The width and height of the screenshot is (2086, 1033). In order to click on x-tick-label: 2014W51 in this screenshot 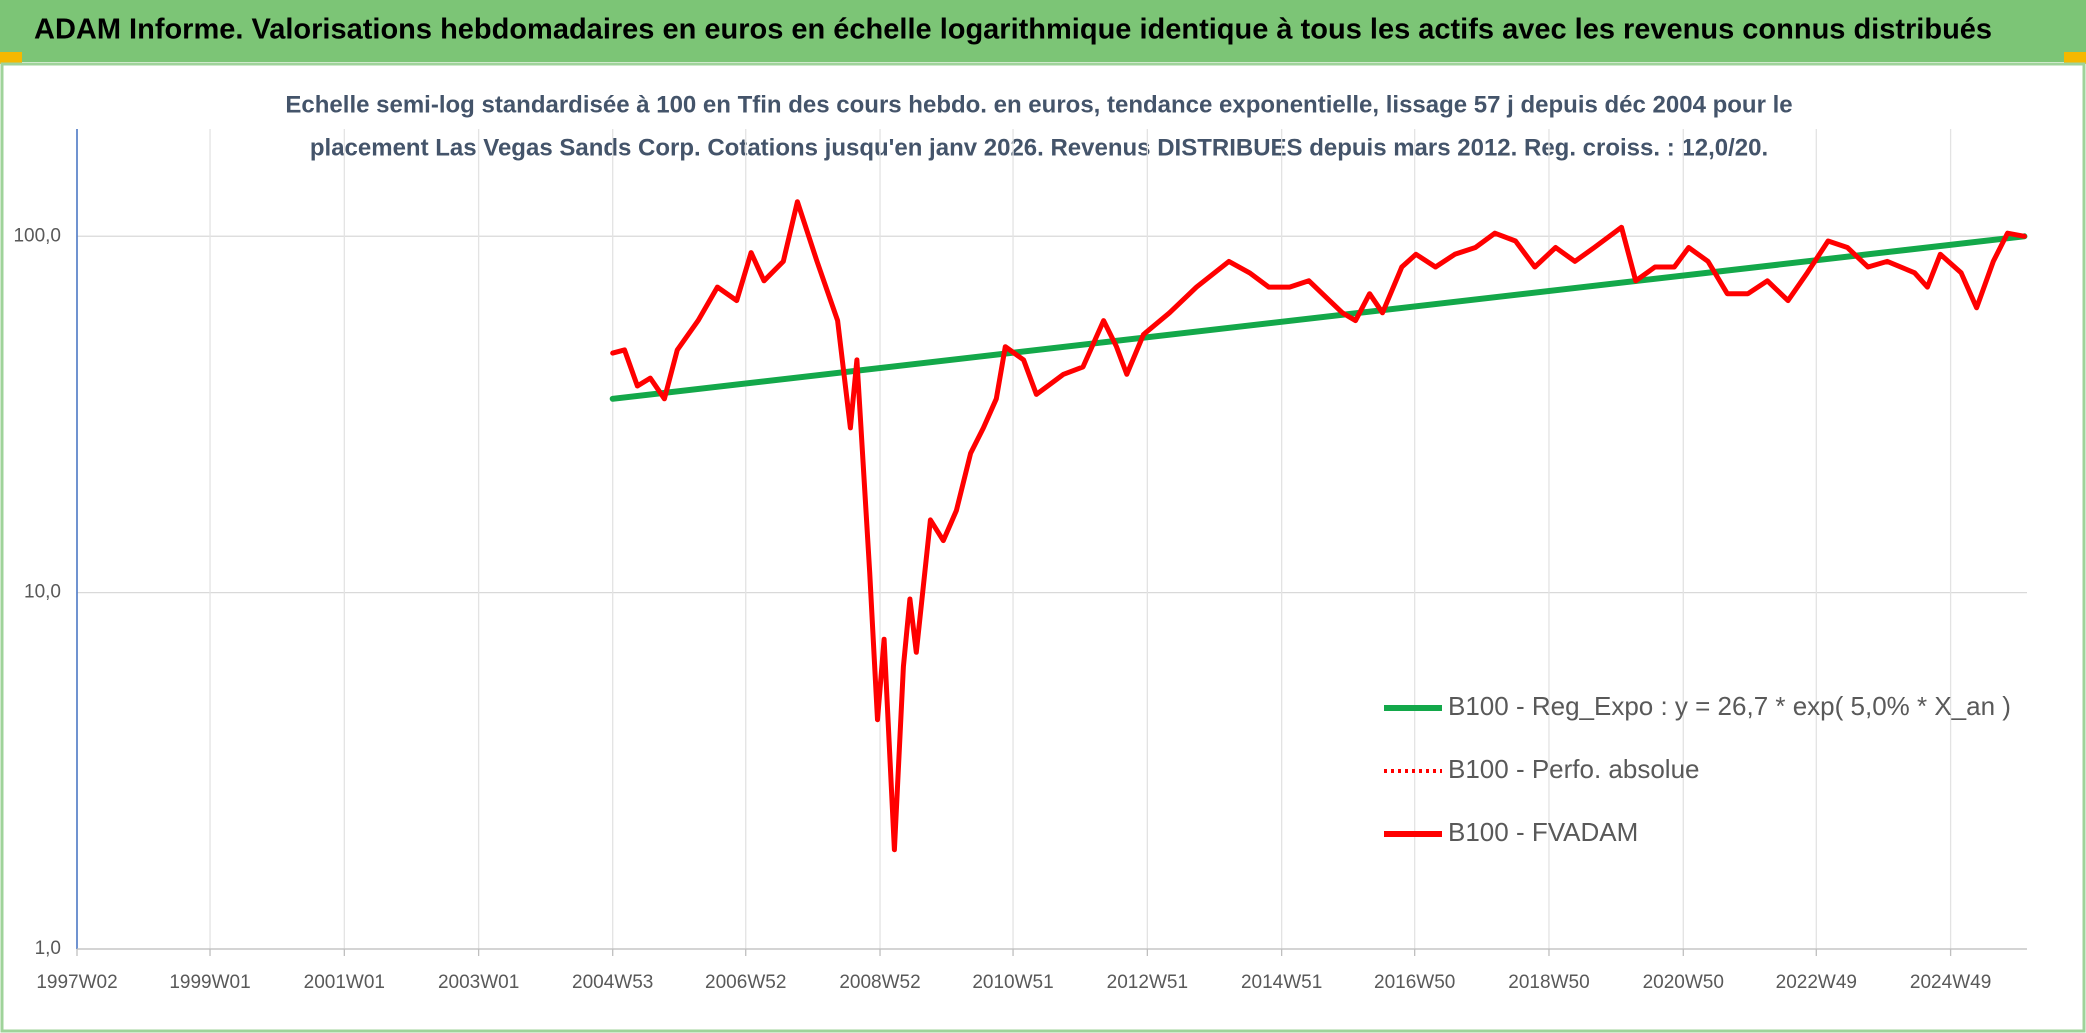, I will do `click(1281, 982)`.